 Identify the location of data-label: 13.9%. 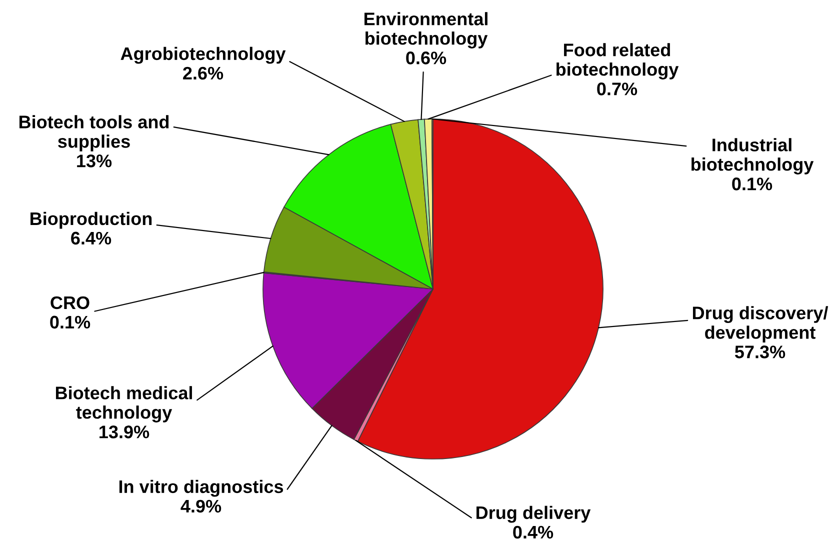
(125, 432).